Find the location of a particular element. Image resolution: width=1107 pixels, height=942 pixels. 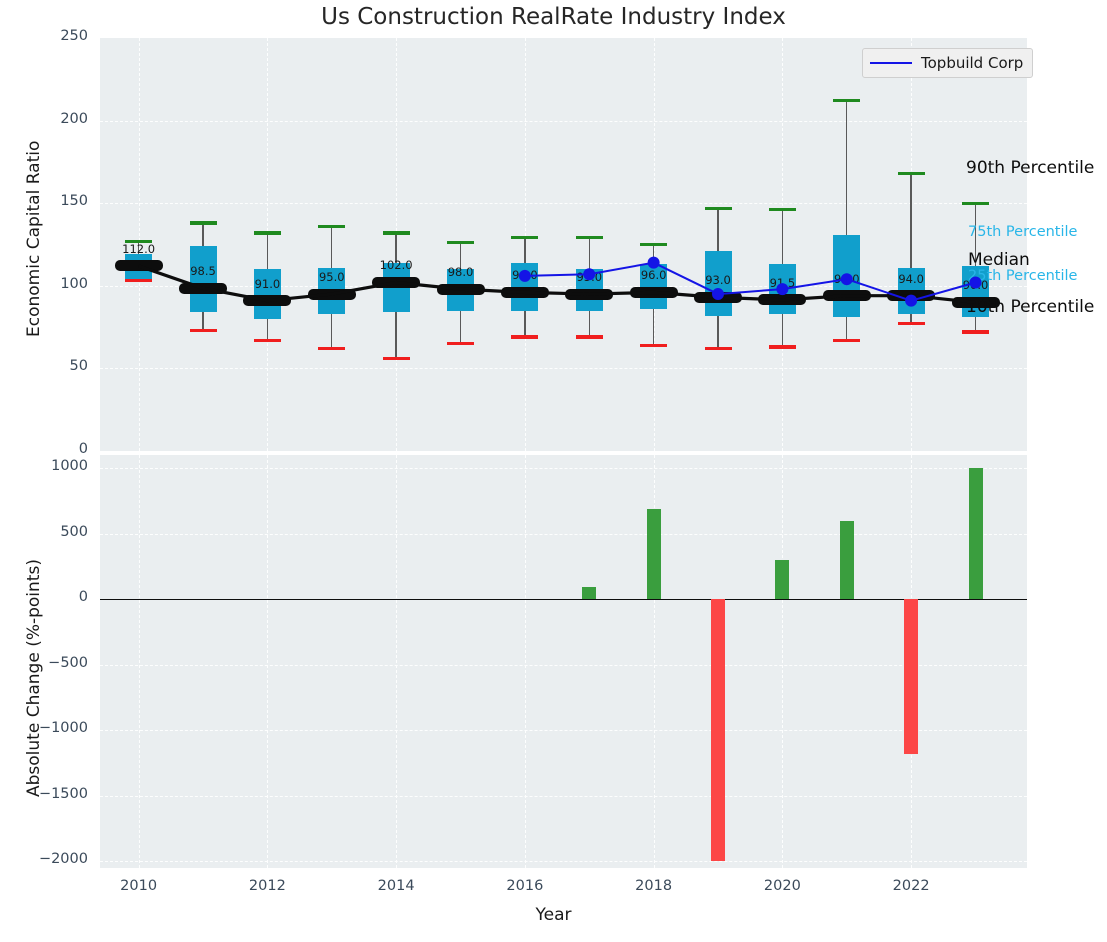

top-ytick-label: 100 is located at coordinates (74, 283).